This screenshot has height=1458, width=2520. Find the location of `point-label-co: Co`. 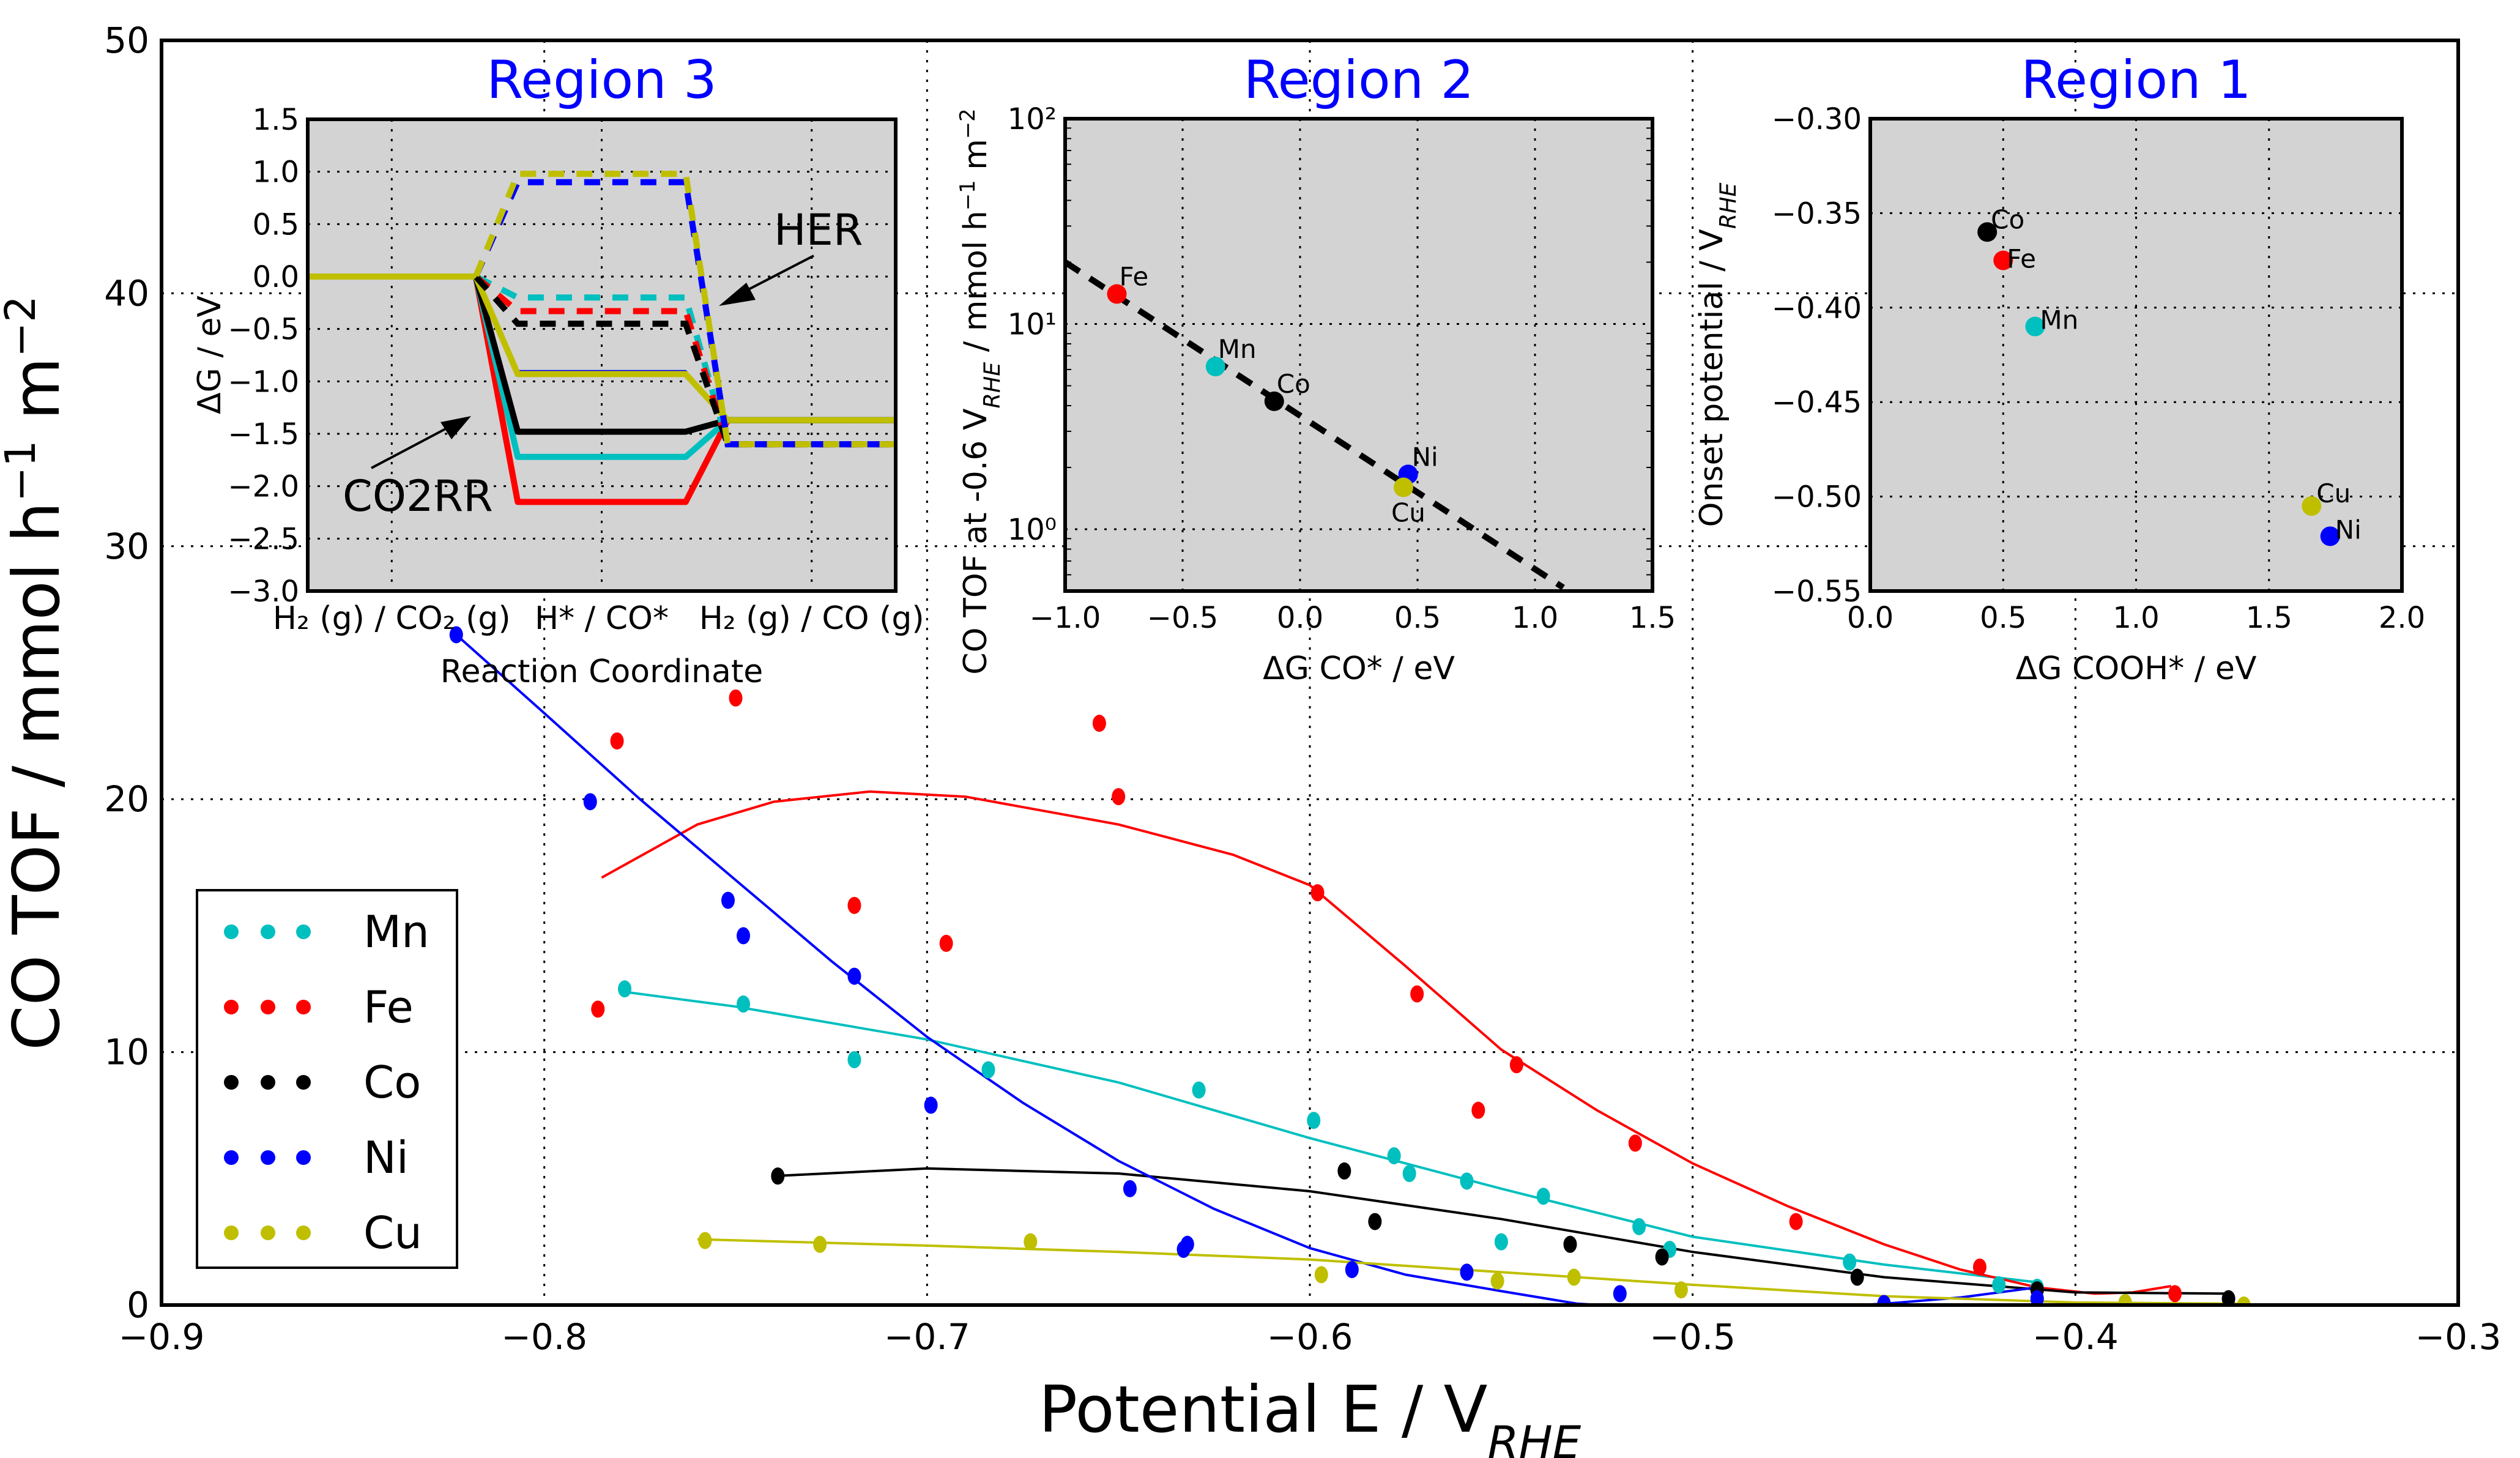

point-label-co: Co is located at coordinates (1293, 384).